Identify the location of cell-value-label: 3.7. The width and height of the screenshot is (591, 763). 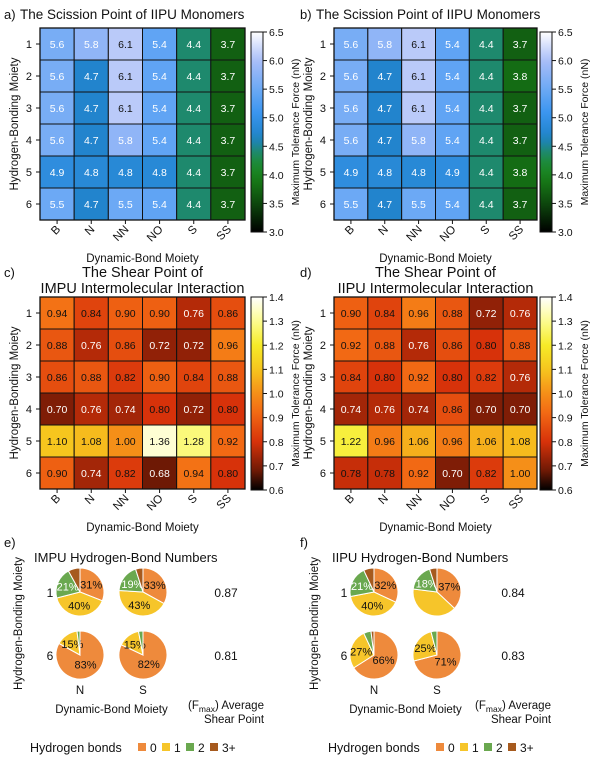
(520, 205).